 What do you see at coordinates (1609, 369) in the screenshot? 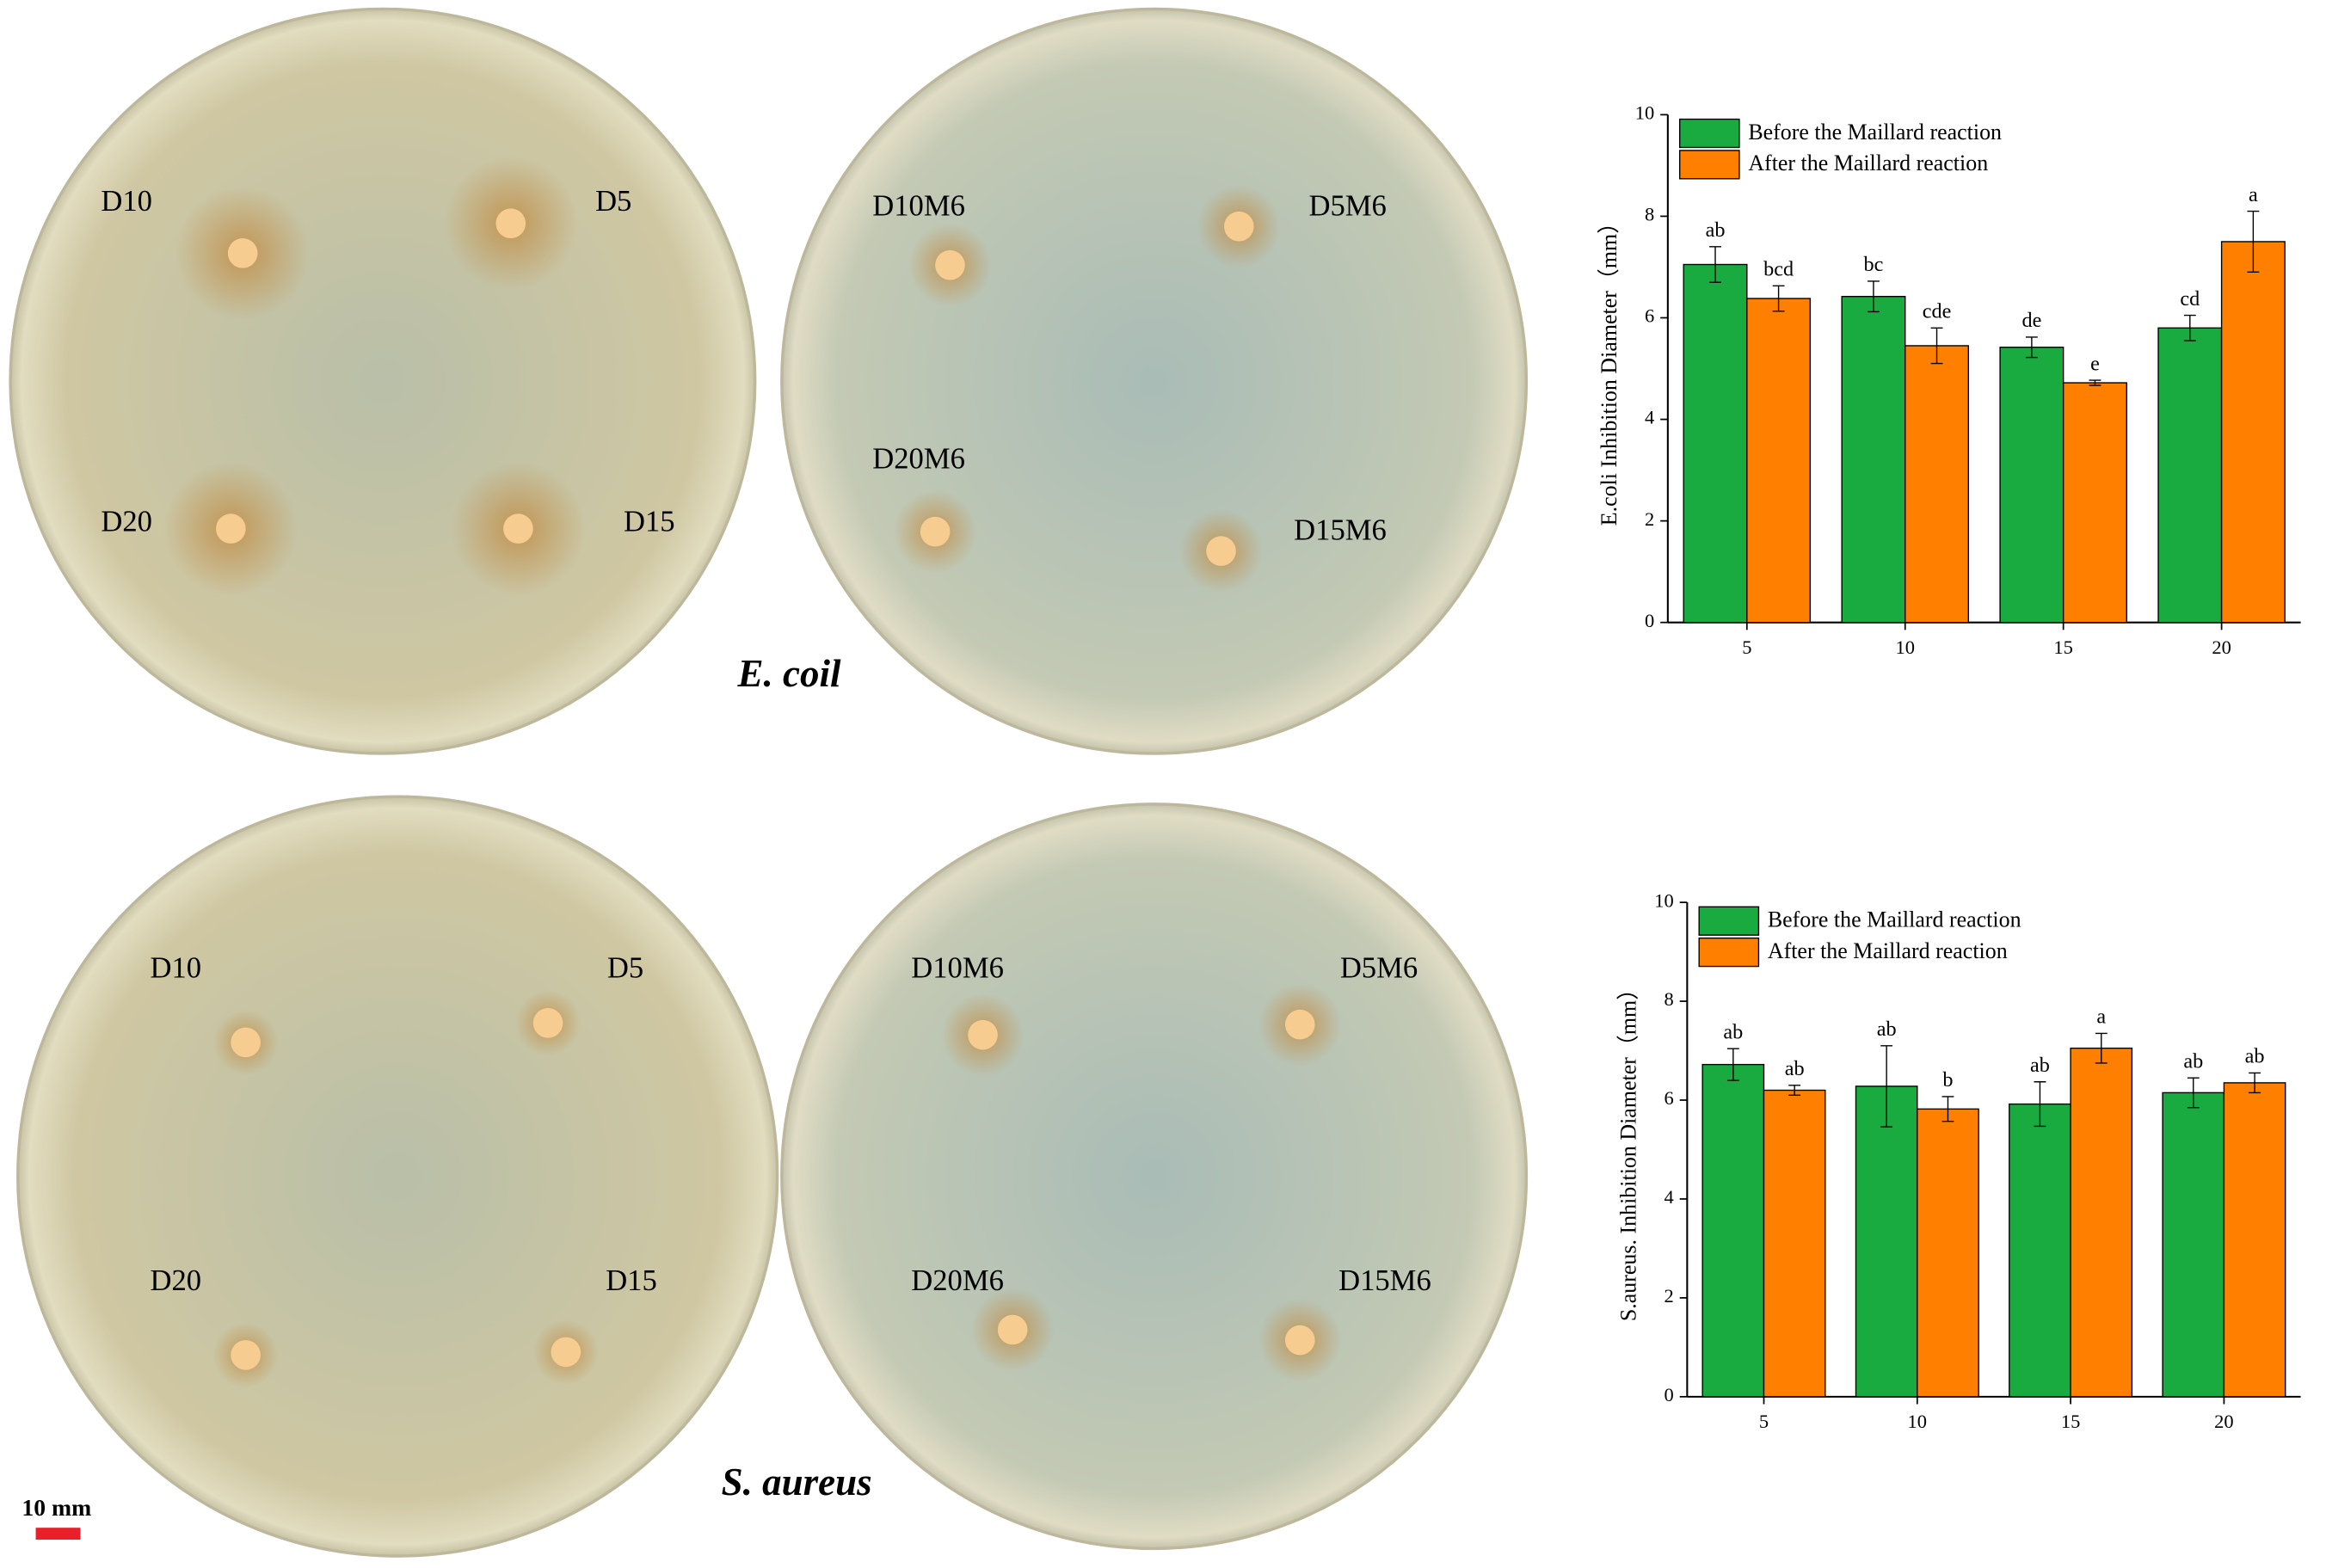
I see `y-axis-label: E.coli Inhibition Diameter（mm）` at bounding box center [1609, 369].